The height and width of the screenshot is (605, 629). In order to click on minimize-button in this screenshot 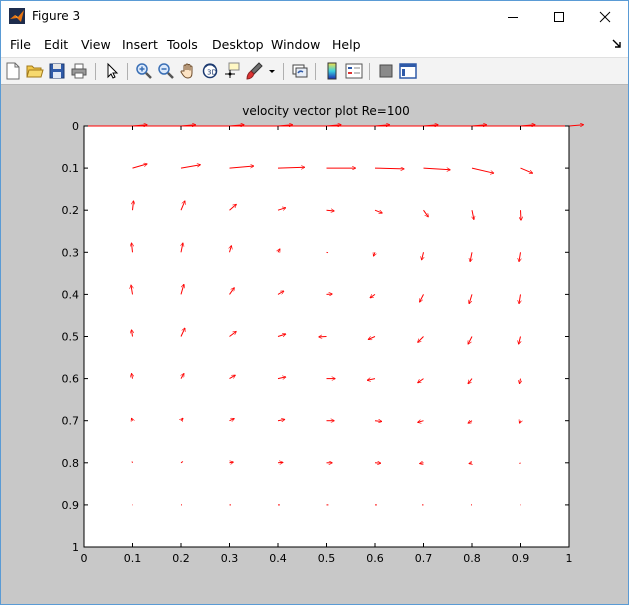, I will do `click(513, 16)`.